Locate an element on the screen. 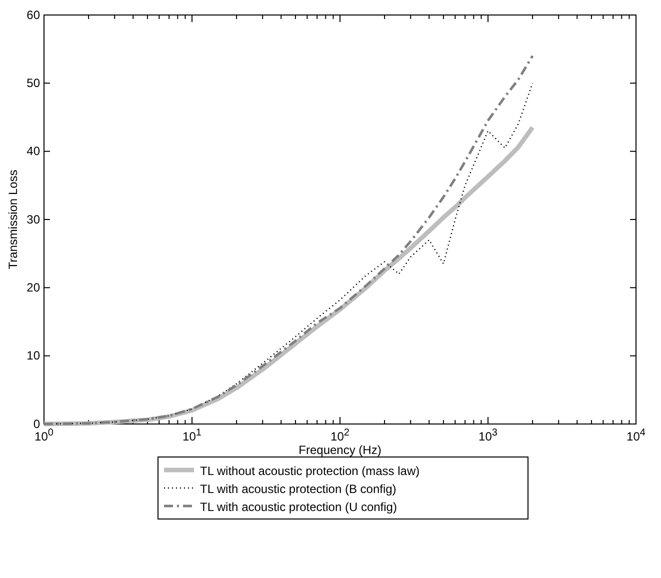 Image resolution: width=661 pixels, height=578 pixels. legend-label: TL with acoustic protection (B config) is located at coordinates (298, 489).